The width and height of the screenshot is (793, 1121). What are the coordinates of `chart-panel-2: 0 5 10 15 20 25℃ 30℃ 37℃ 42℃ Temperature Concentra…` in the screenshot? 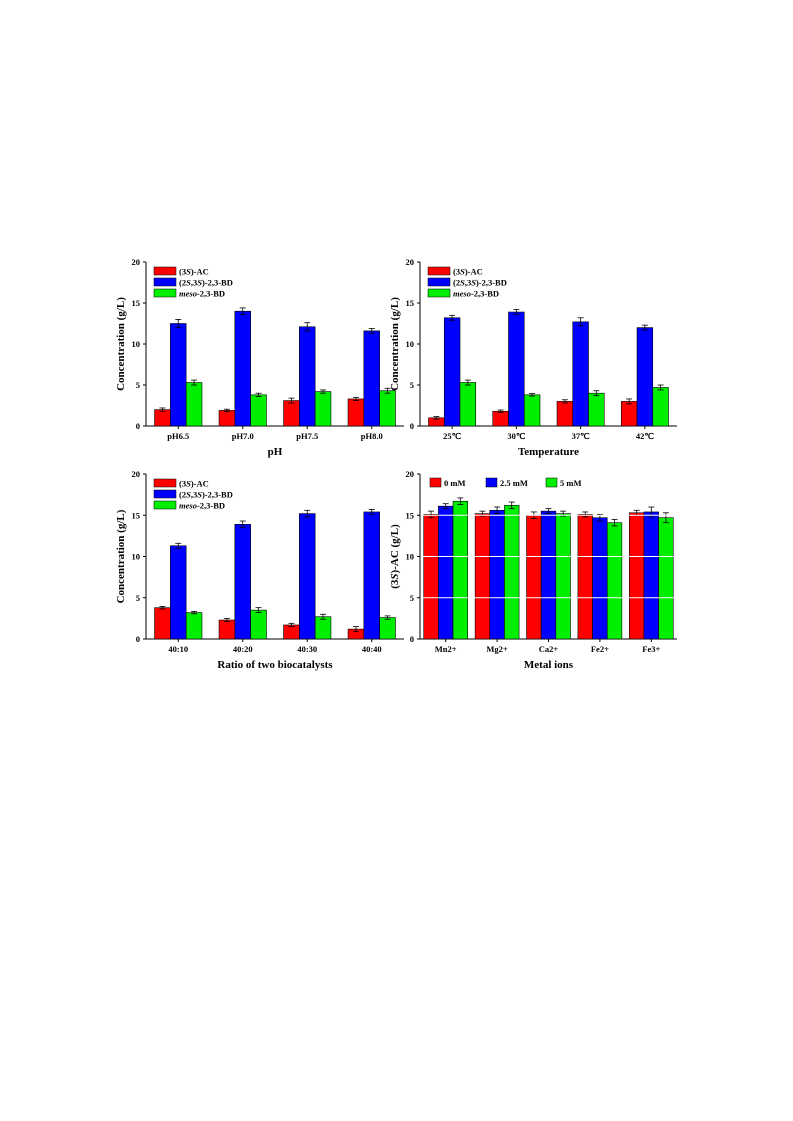 It's located at (533, 357).